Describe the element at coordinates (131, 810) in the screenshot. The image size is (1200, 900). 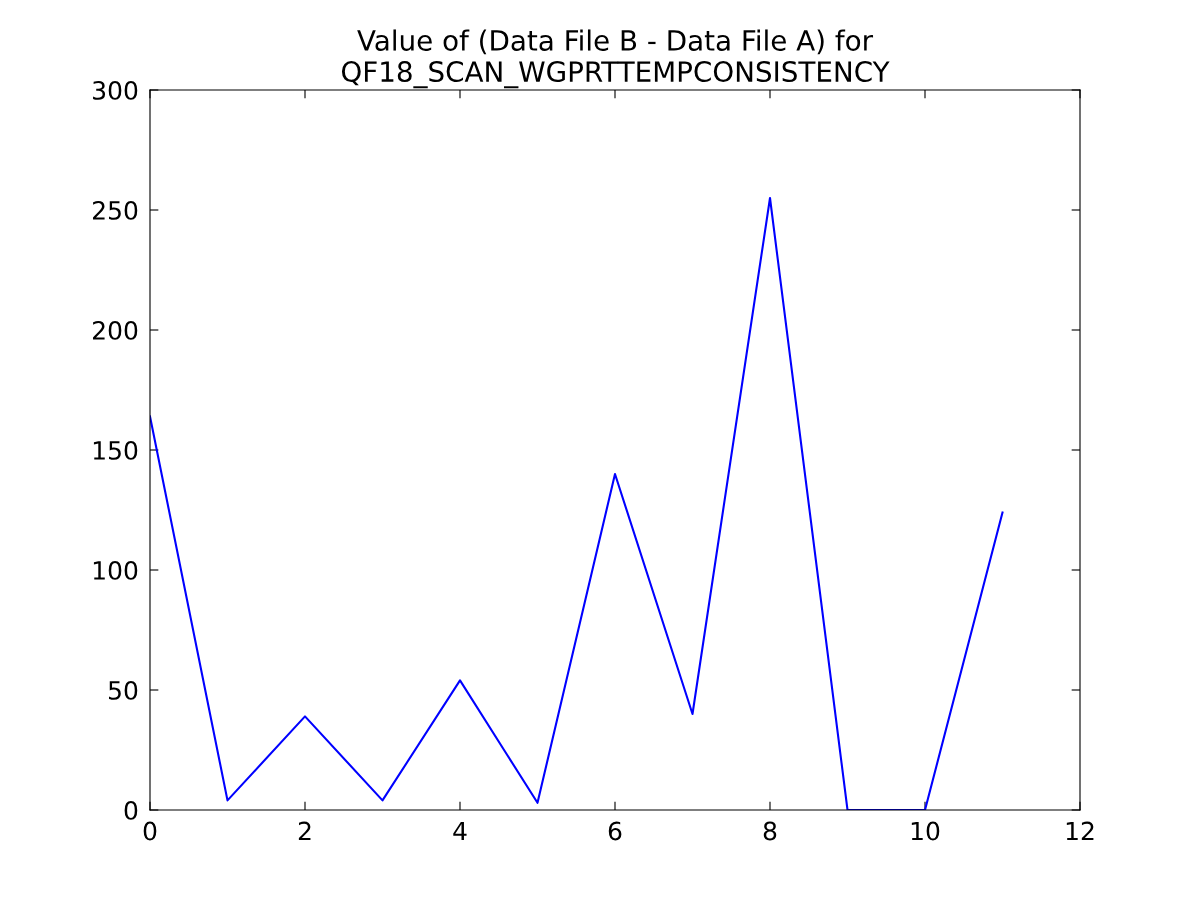
I see `y-tick-label: 0` at that location.